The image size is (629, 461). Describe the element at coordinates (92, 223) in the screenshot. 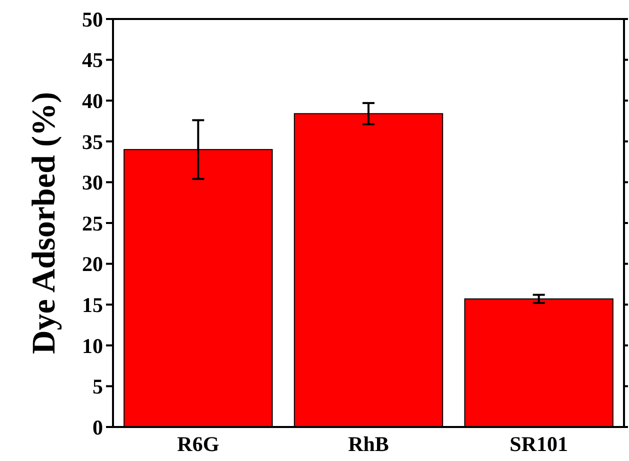

I see `y-tick-label: 25` at that location.